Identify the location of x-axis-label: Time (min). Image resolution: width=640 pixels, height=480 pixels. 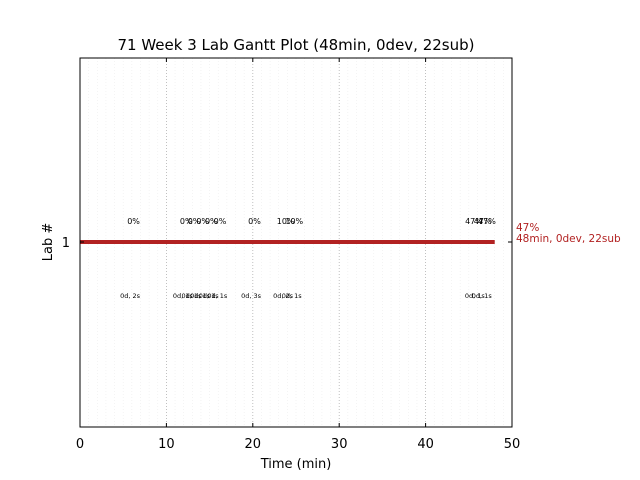
(296, 464).